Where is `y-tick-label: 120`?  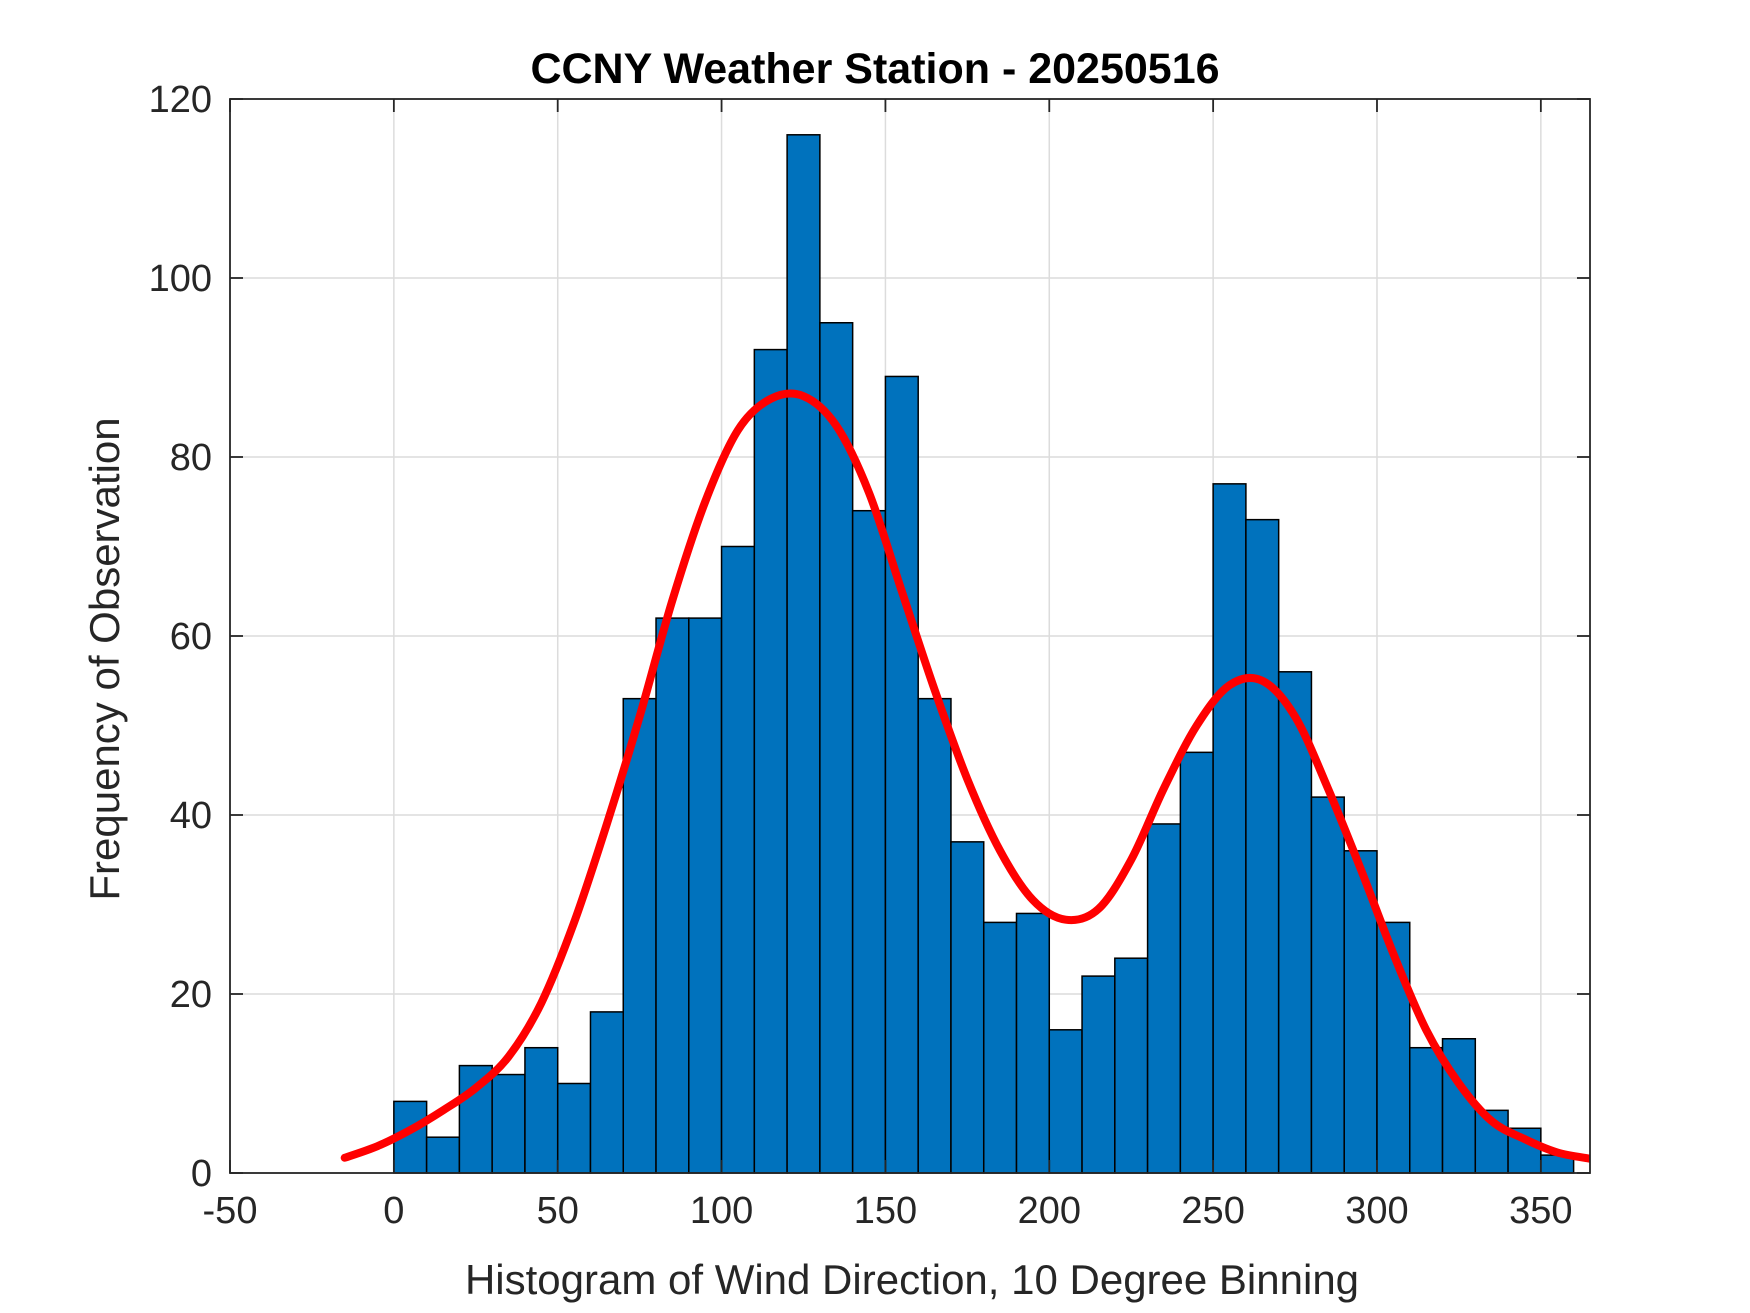 y-tick-label: 120 is located at coordinates (180, 100).